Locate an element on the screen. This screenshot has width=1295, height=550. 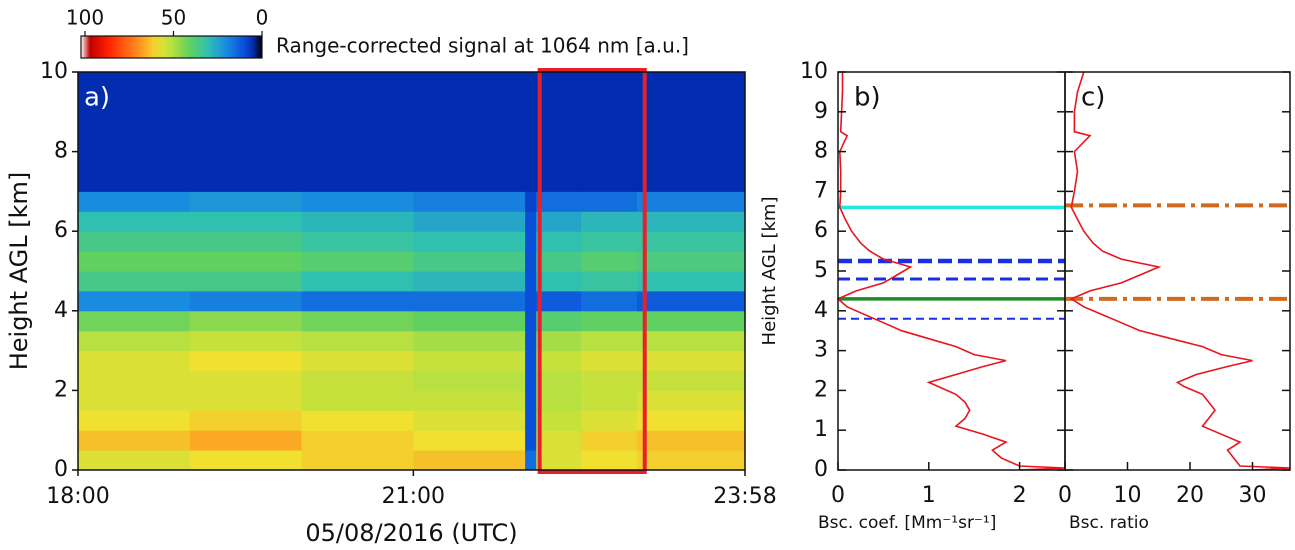
profile-line is located at coordinates (951, 271).